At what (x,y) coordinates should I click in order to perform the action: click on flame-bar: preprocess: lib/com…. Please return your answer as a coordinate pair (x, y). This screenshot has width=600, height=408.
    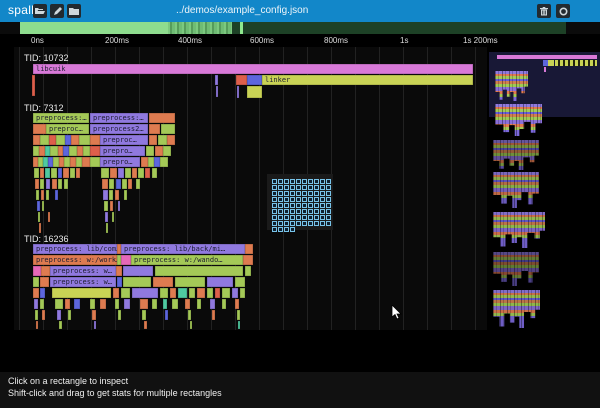
    Looking at the image, I should click on (75, 249).